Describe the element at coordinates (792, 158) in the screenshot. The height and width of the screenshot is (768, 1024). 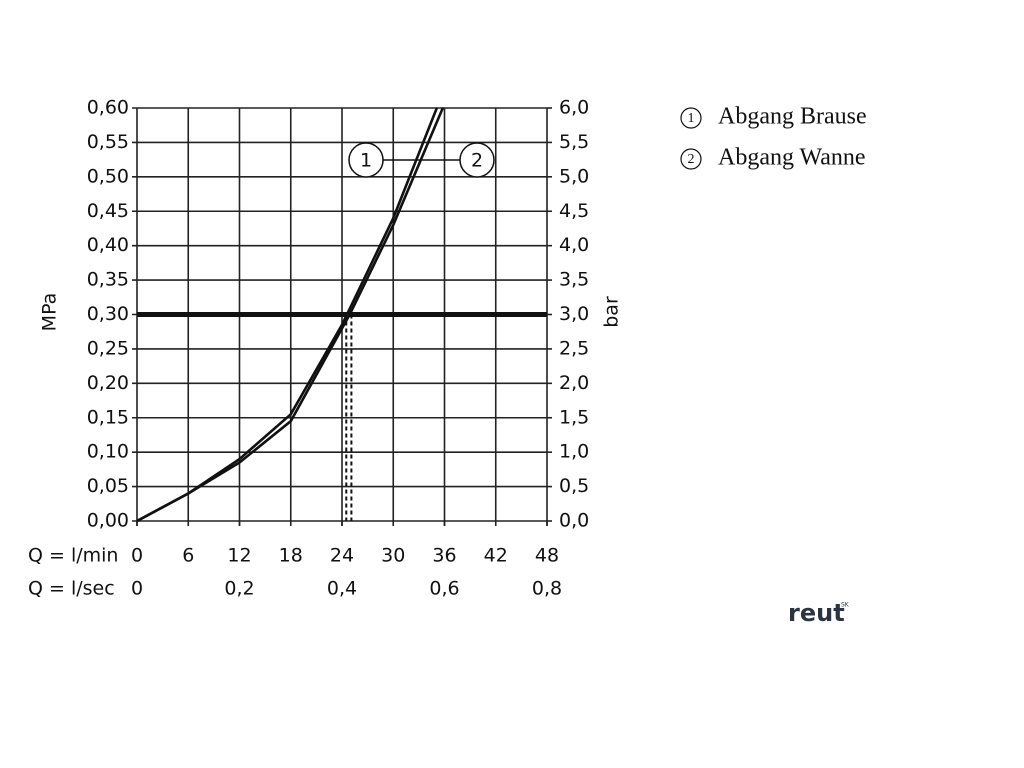
I see `legend-label: Abgang Wanne` at that location.